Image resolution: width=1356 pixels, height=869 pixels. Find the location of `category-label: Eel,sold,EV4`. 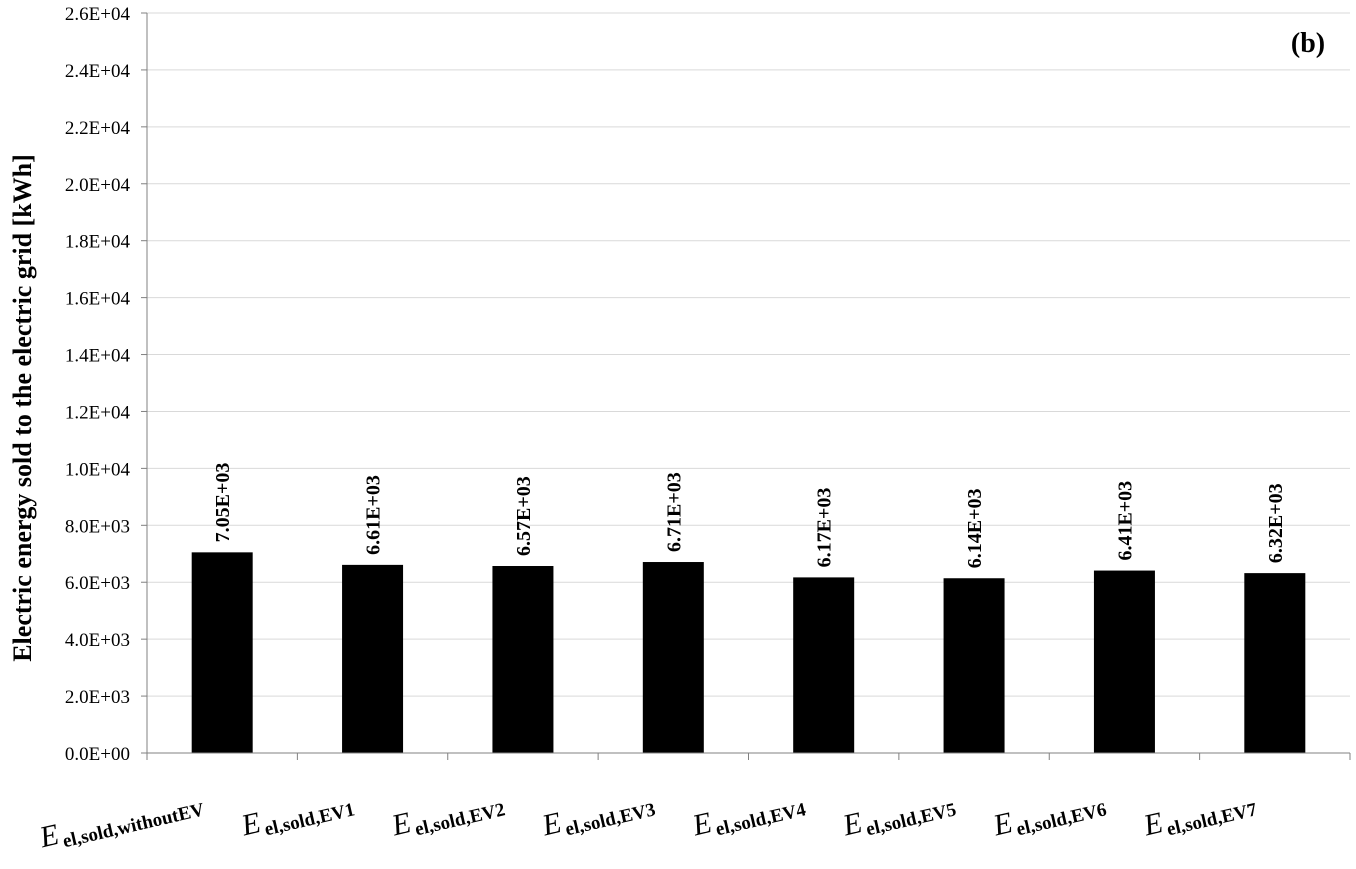

category-label: Eel,sold,EV4 is located at coordinates (749, 815).